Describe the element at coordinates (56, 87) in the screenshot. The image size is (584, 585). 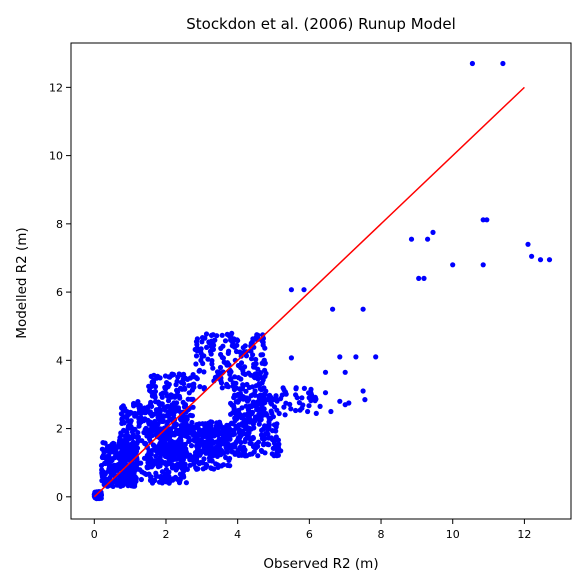
I see `y-tick-label: 12` at that location.